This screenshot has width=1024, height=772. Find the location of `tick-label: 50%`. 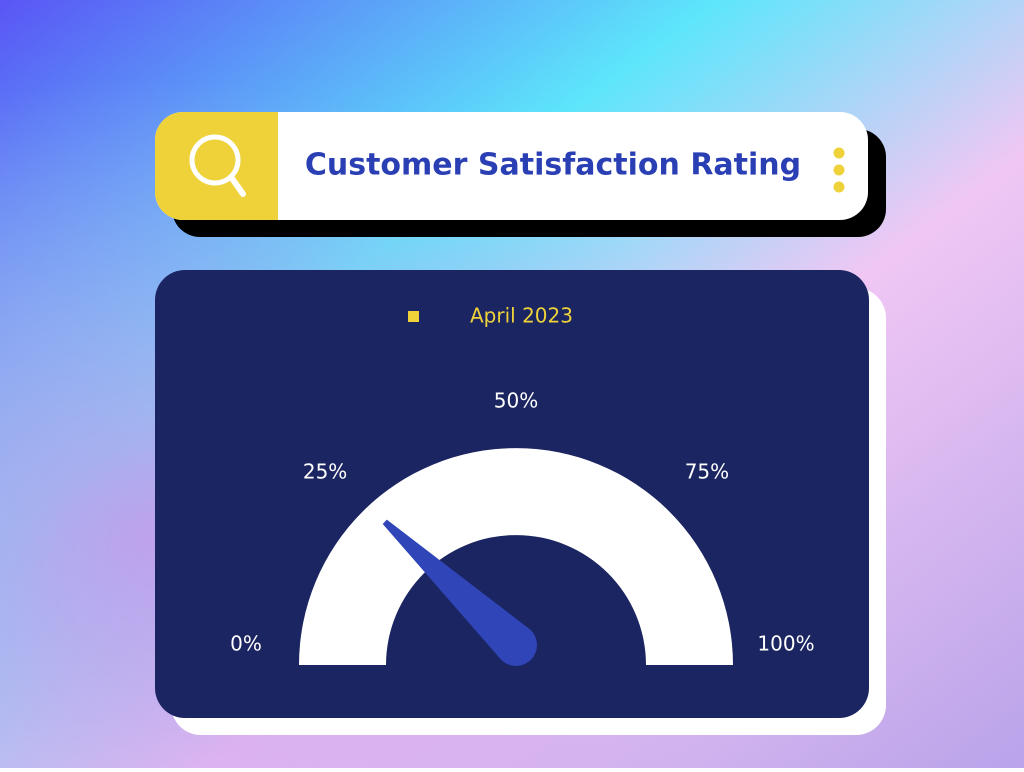

tick-label: 50% is located at coordinates (516, 401).